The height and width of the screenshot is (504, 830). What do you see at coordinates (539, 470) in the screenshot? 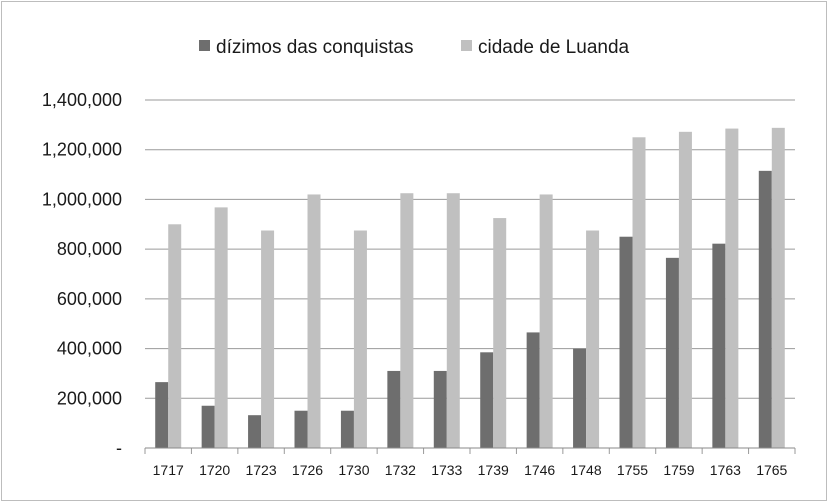
I see `x-tick-label: 1746` at bounding box center [539, 470].